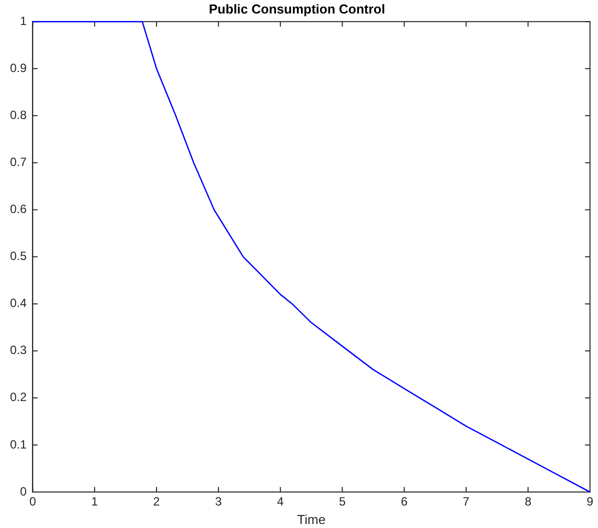 Image resolution: width=598 pixels, height=528 pixels. What do you see at coordinates (18, 303) in the screenshot?
I see `y-tick-label: 0.4` at bounding box center [18, 303].